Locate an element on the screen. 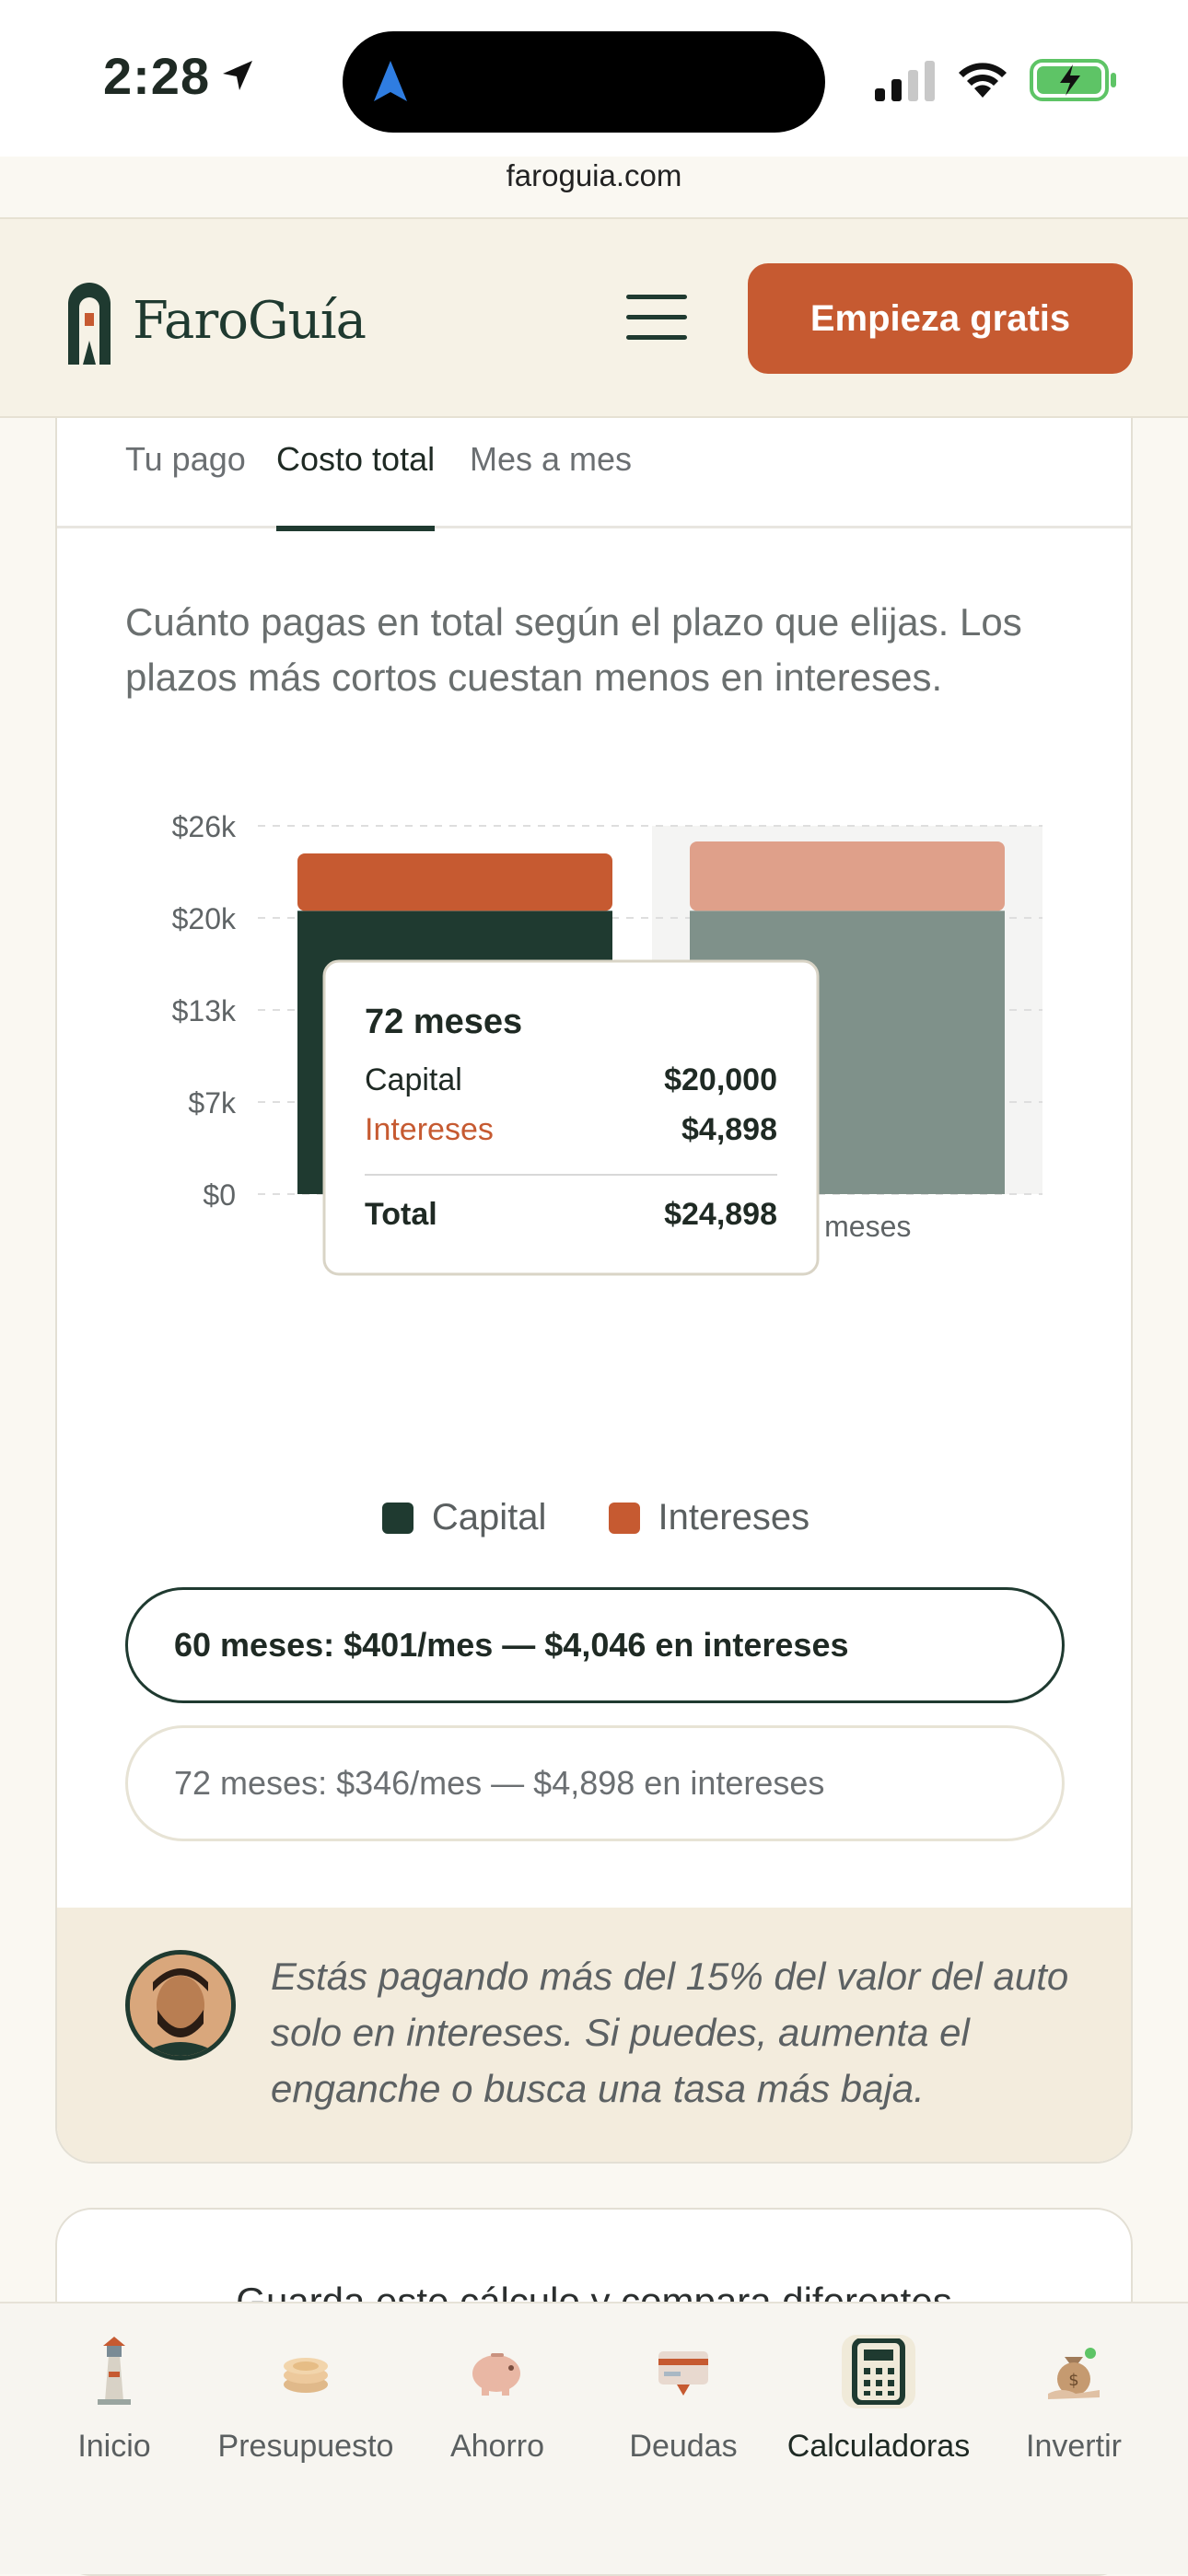  chart-legend: Capital Intereses is located at coordinates (594, 1520).